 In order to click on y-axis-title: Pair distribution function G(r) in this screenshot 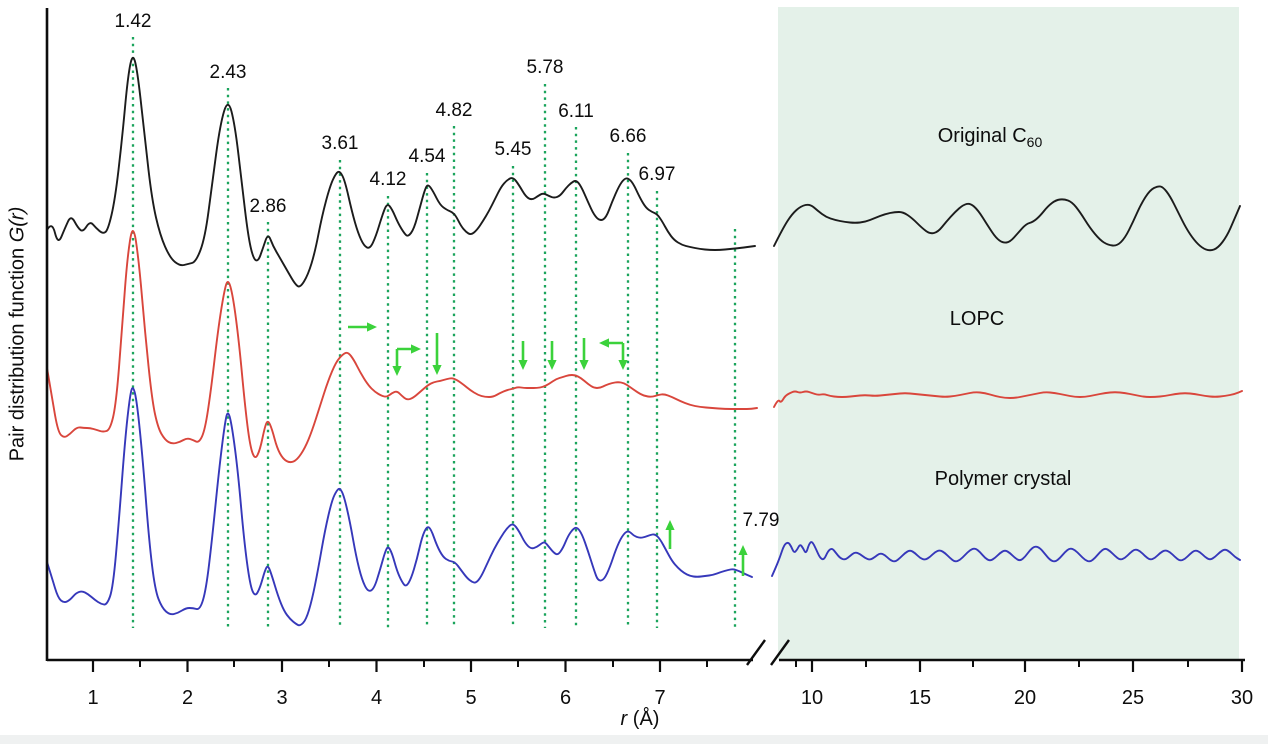, I will do `click(18, 334)`.